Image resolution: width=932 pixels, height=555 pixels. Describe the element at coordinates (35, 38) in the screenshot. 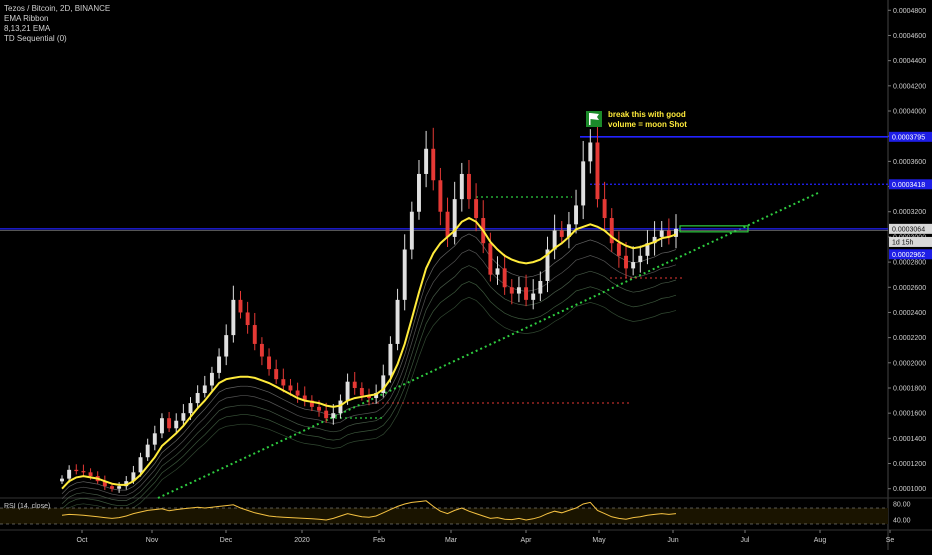

I see `td-sequential-label: TD Sequential (0)` at that location.